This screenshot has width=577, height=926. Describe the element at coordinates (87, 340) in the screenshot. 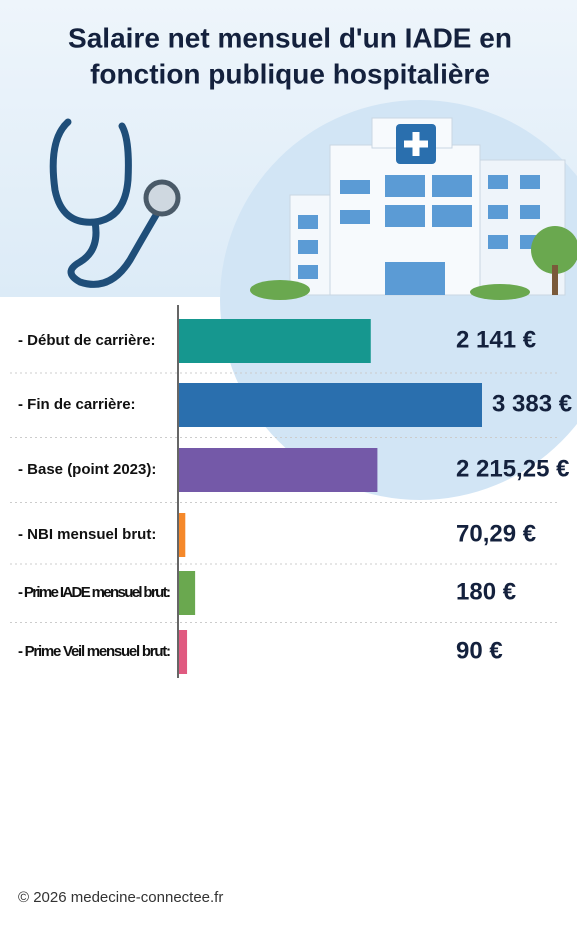

I see `category-label: - Début de carrière:` at that location.